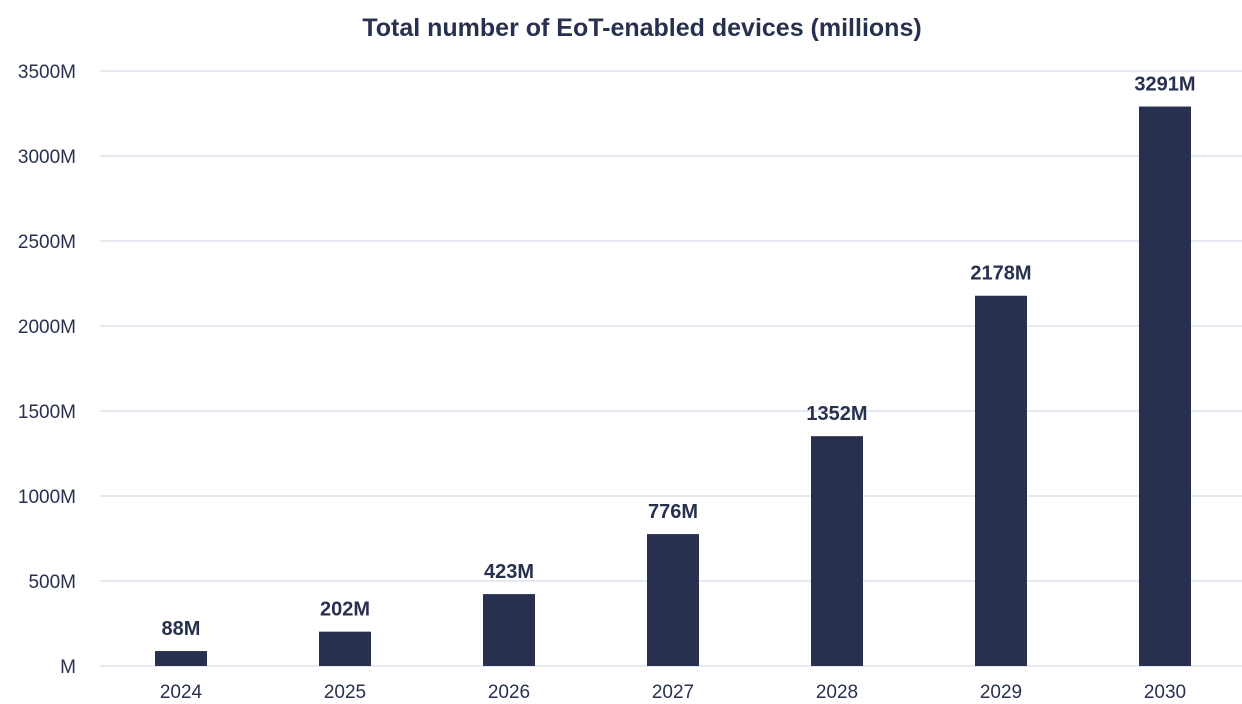 The width and height of the screenshot is (1242, 704). Describe the element at coordinates (1165, 386) in the screenshot. I see `bar-2030` at that location.